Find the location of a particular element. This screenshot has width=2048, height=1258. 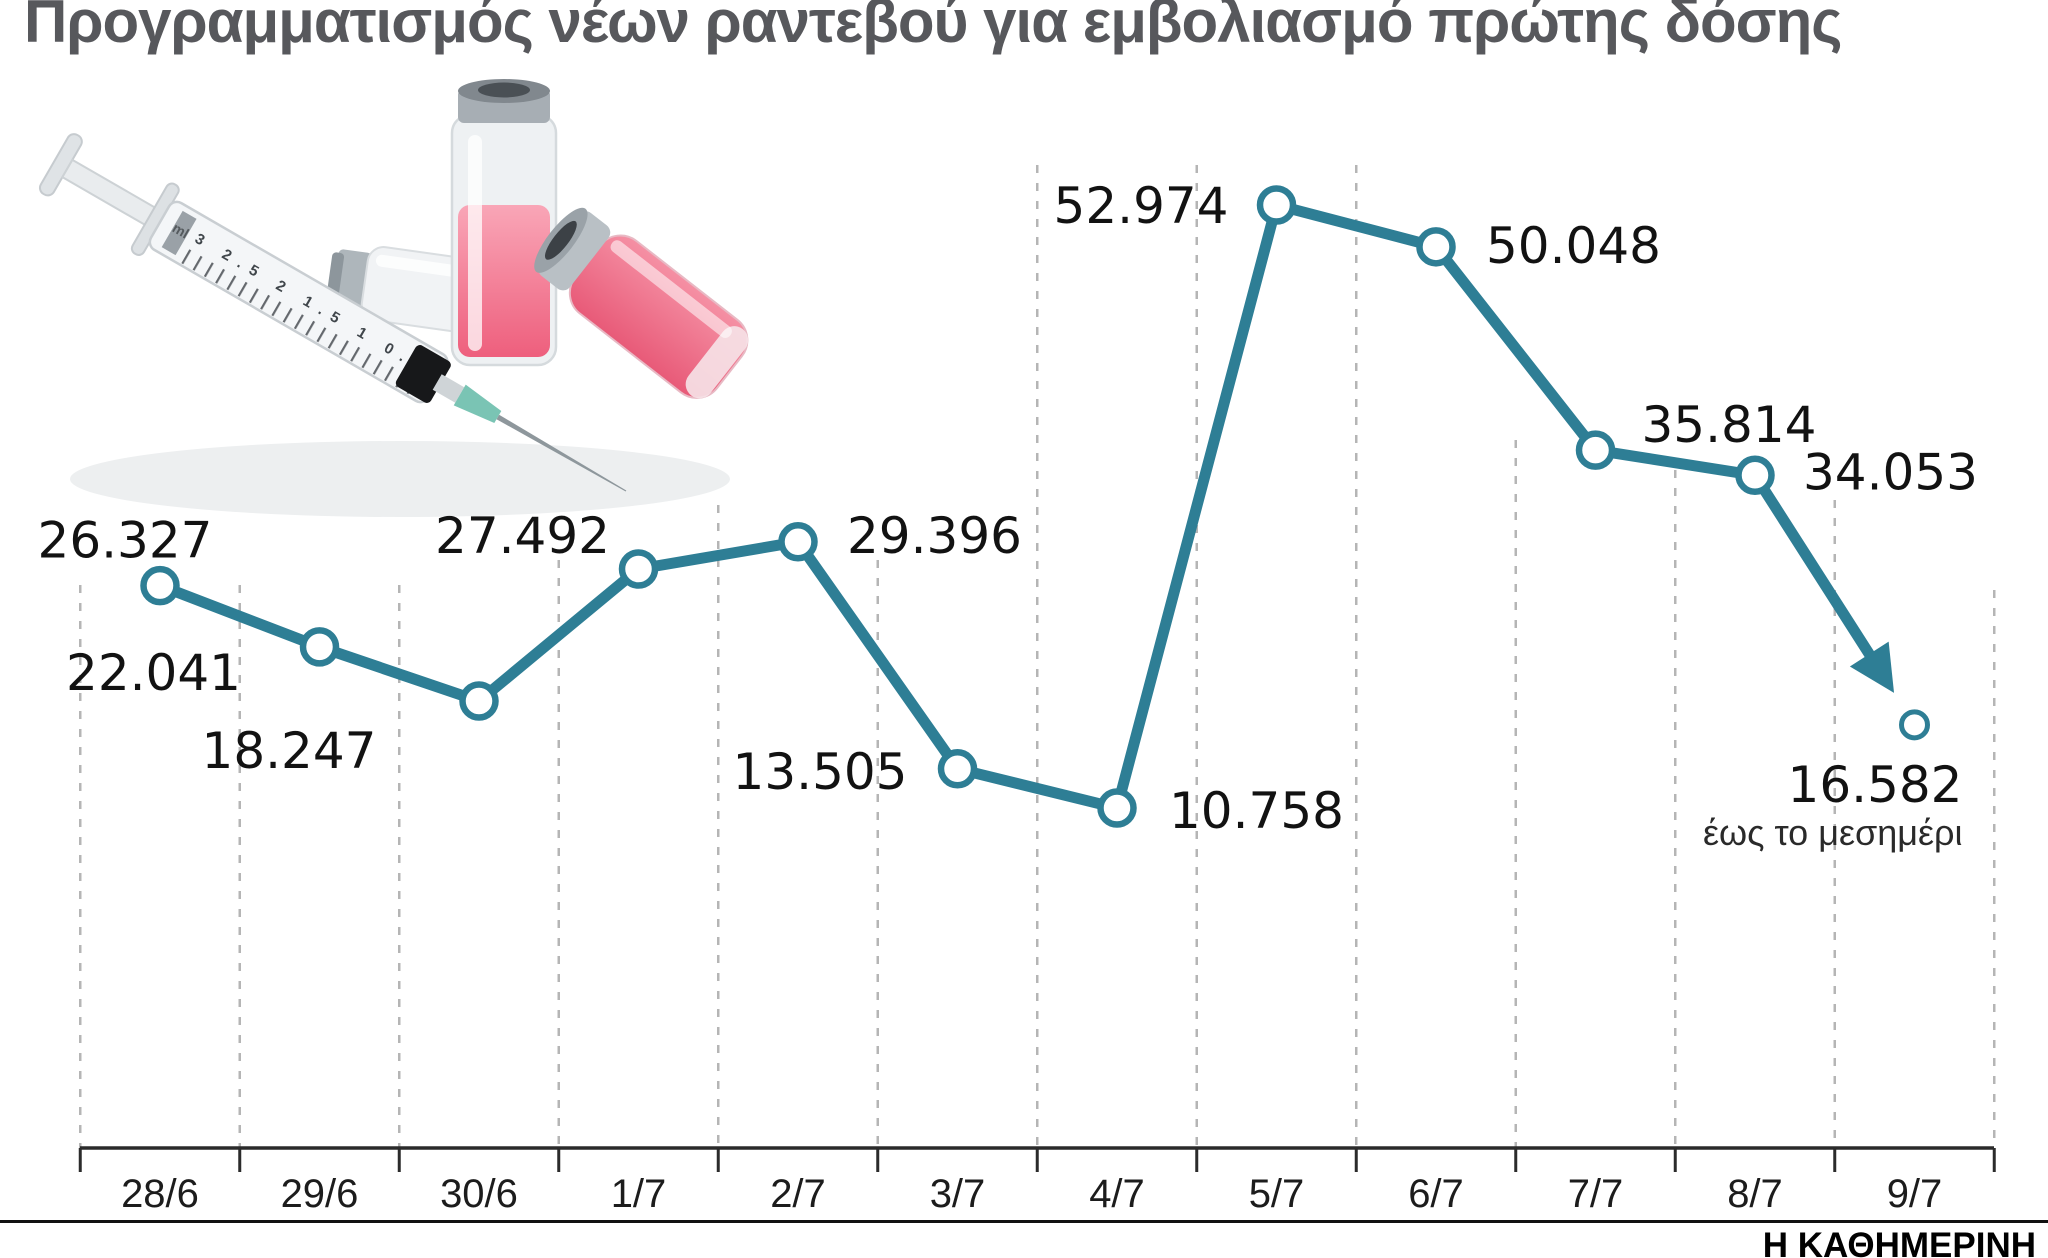

x-axis-label: 28/6 is located at coordinates (160, 1194).